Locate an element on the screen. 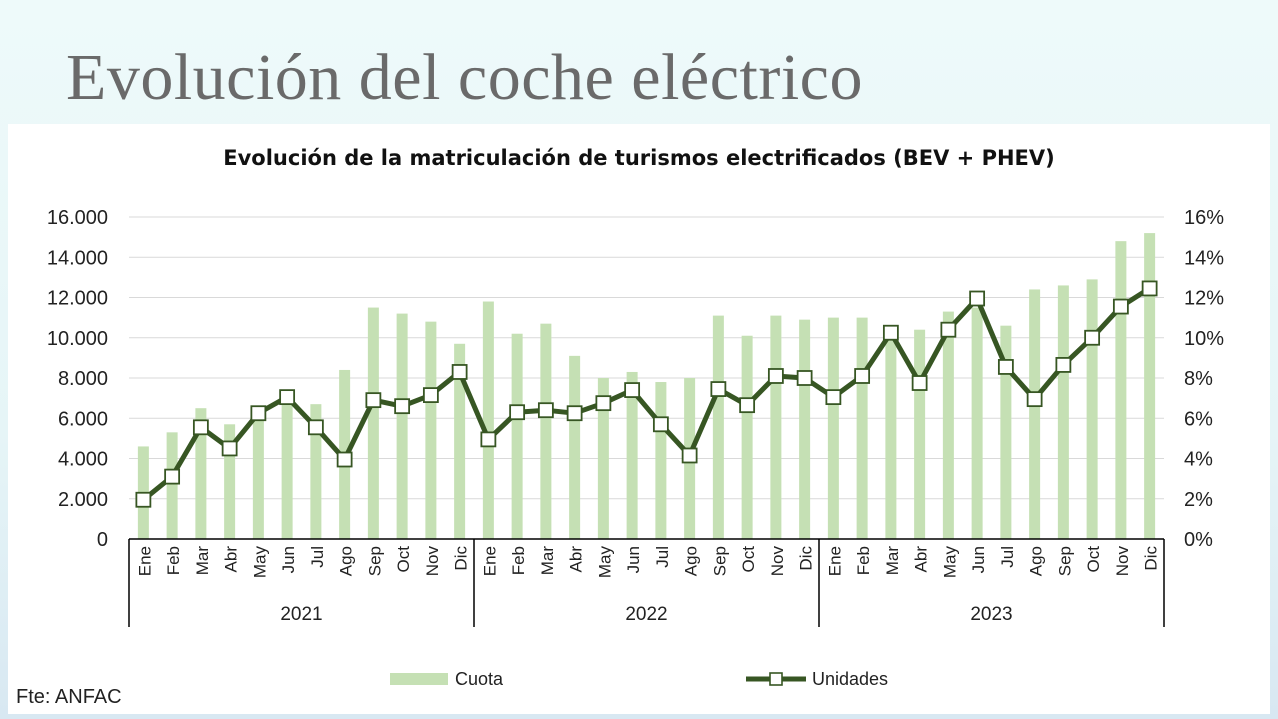 The image size is (1278, 719). y-right-tick-label: 8% is located at coordinates (1198, 379).